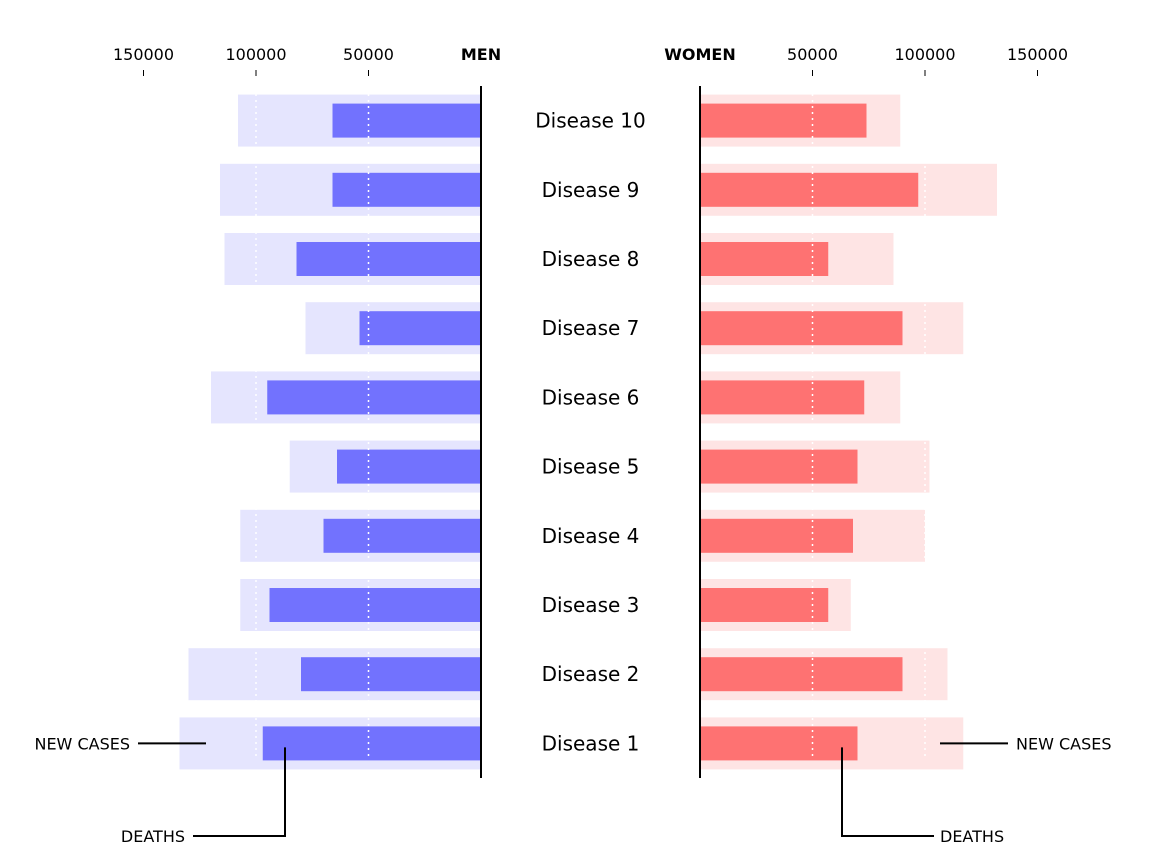 This screenshot has height=864, width=1152. I want to click on category-label: Disease 7, so click(591, 328).